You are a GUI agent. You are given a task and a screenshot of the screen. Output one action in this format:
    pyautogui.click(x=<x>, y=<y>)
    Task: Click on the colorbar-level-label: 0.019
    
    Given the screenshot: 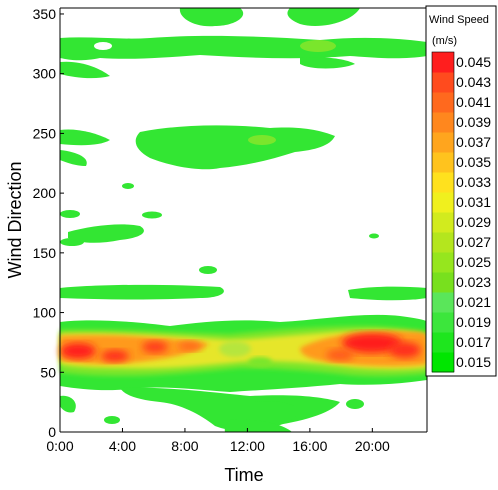 What is the action you would take?
    pyautogui.click(x=473, y=322)
    